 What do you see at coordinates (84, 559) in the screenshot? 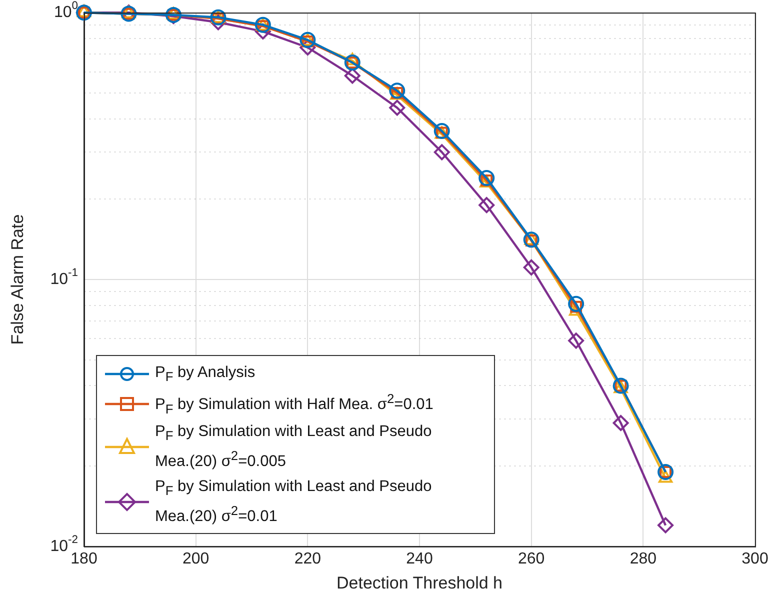
I see `x-tick-label: 180` at bounding box center [84, 559].